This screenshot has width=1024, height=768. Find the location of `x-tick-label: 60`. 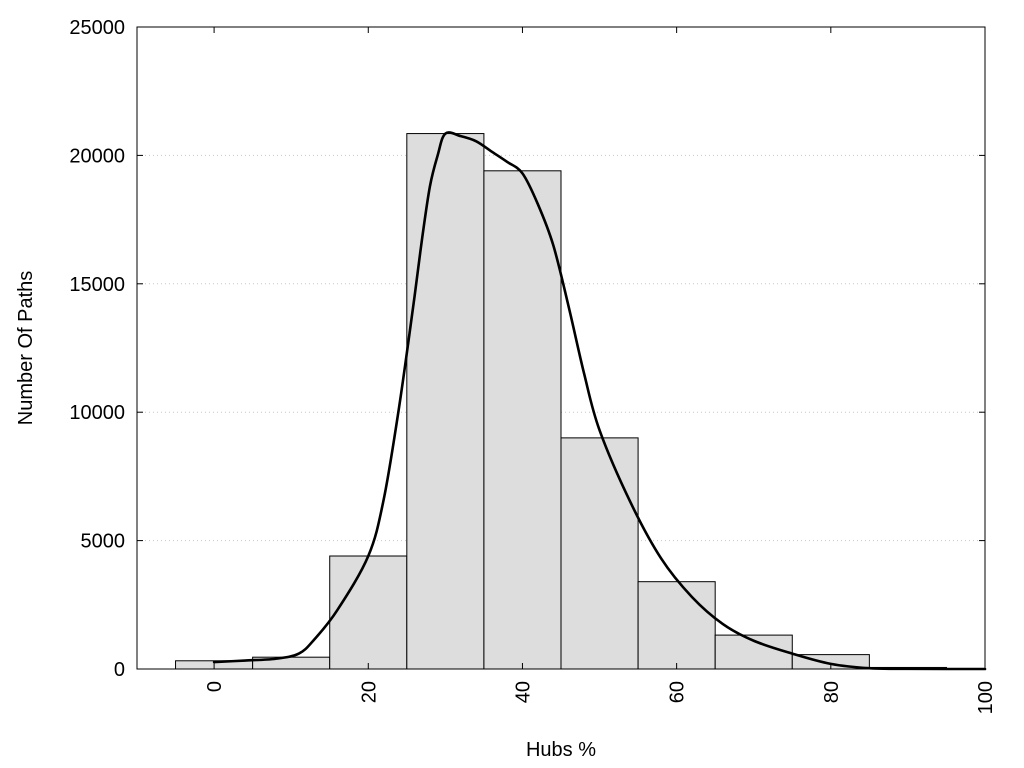

x-tick-label: 60 is located at coordinates (678, 692).